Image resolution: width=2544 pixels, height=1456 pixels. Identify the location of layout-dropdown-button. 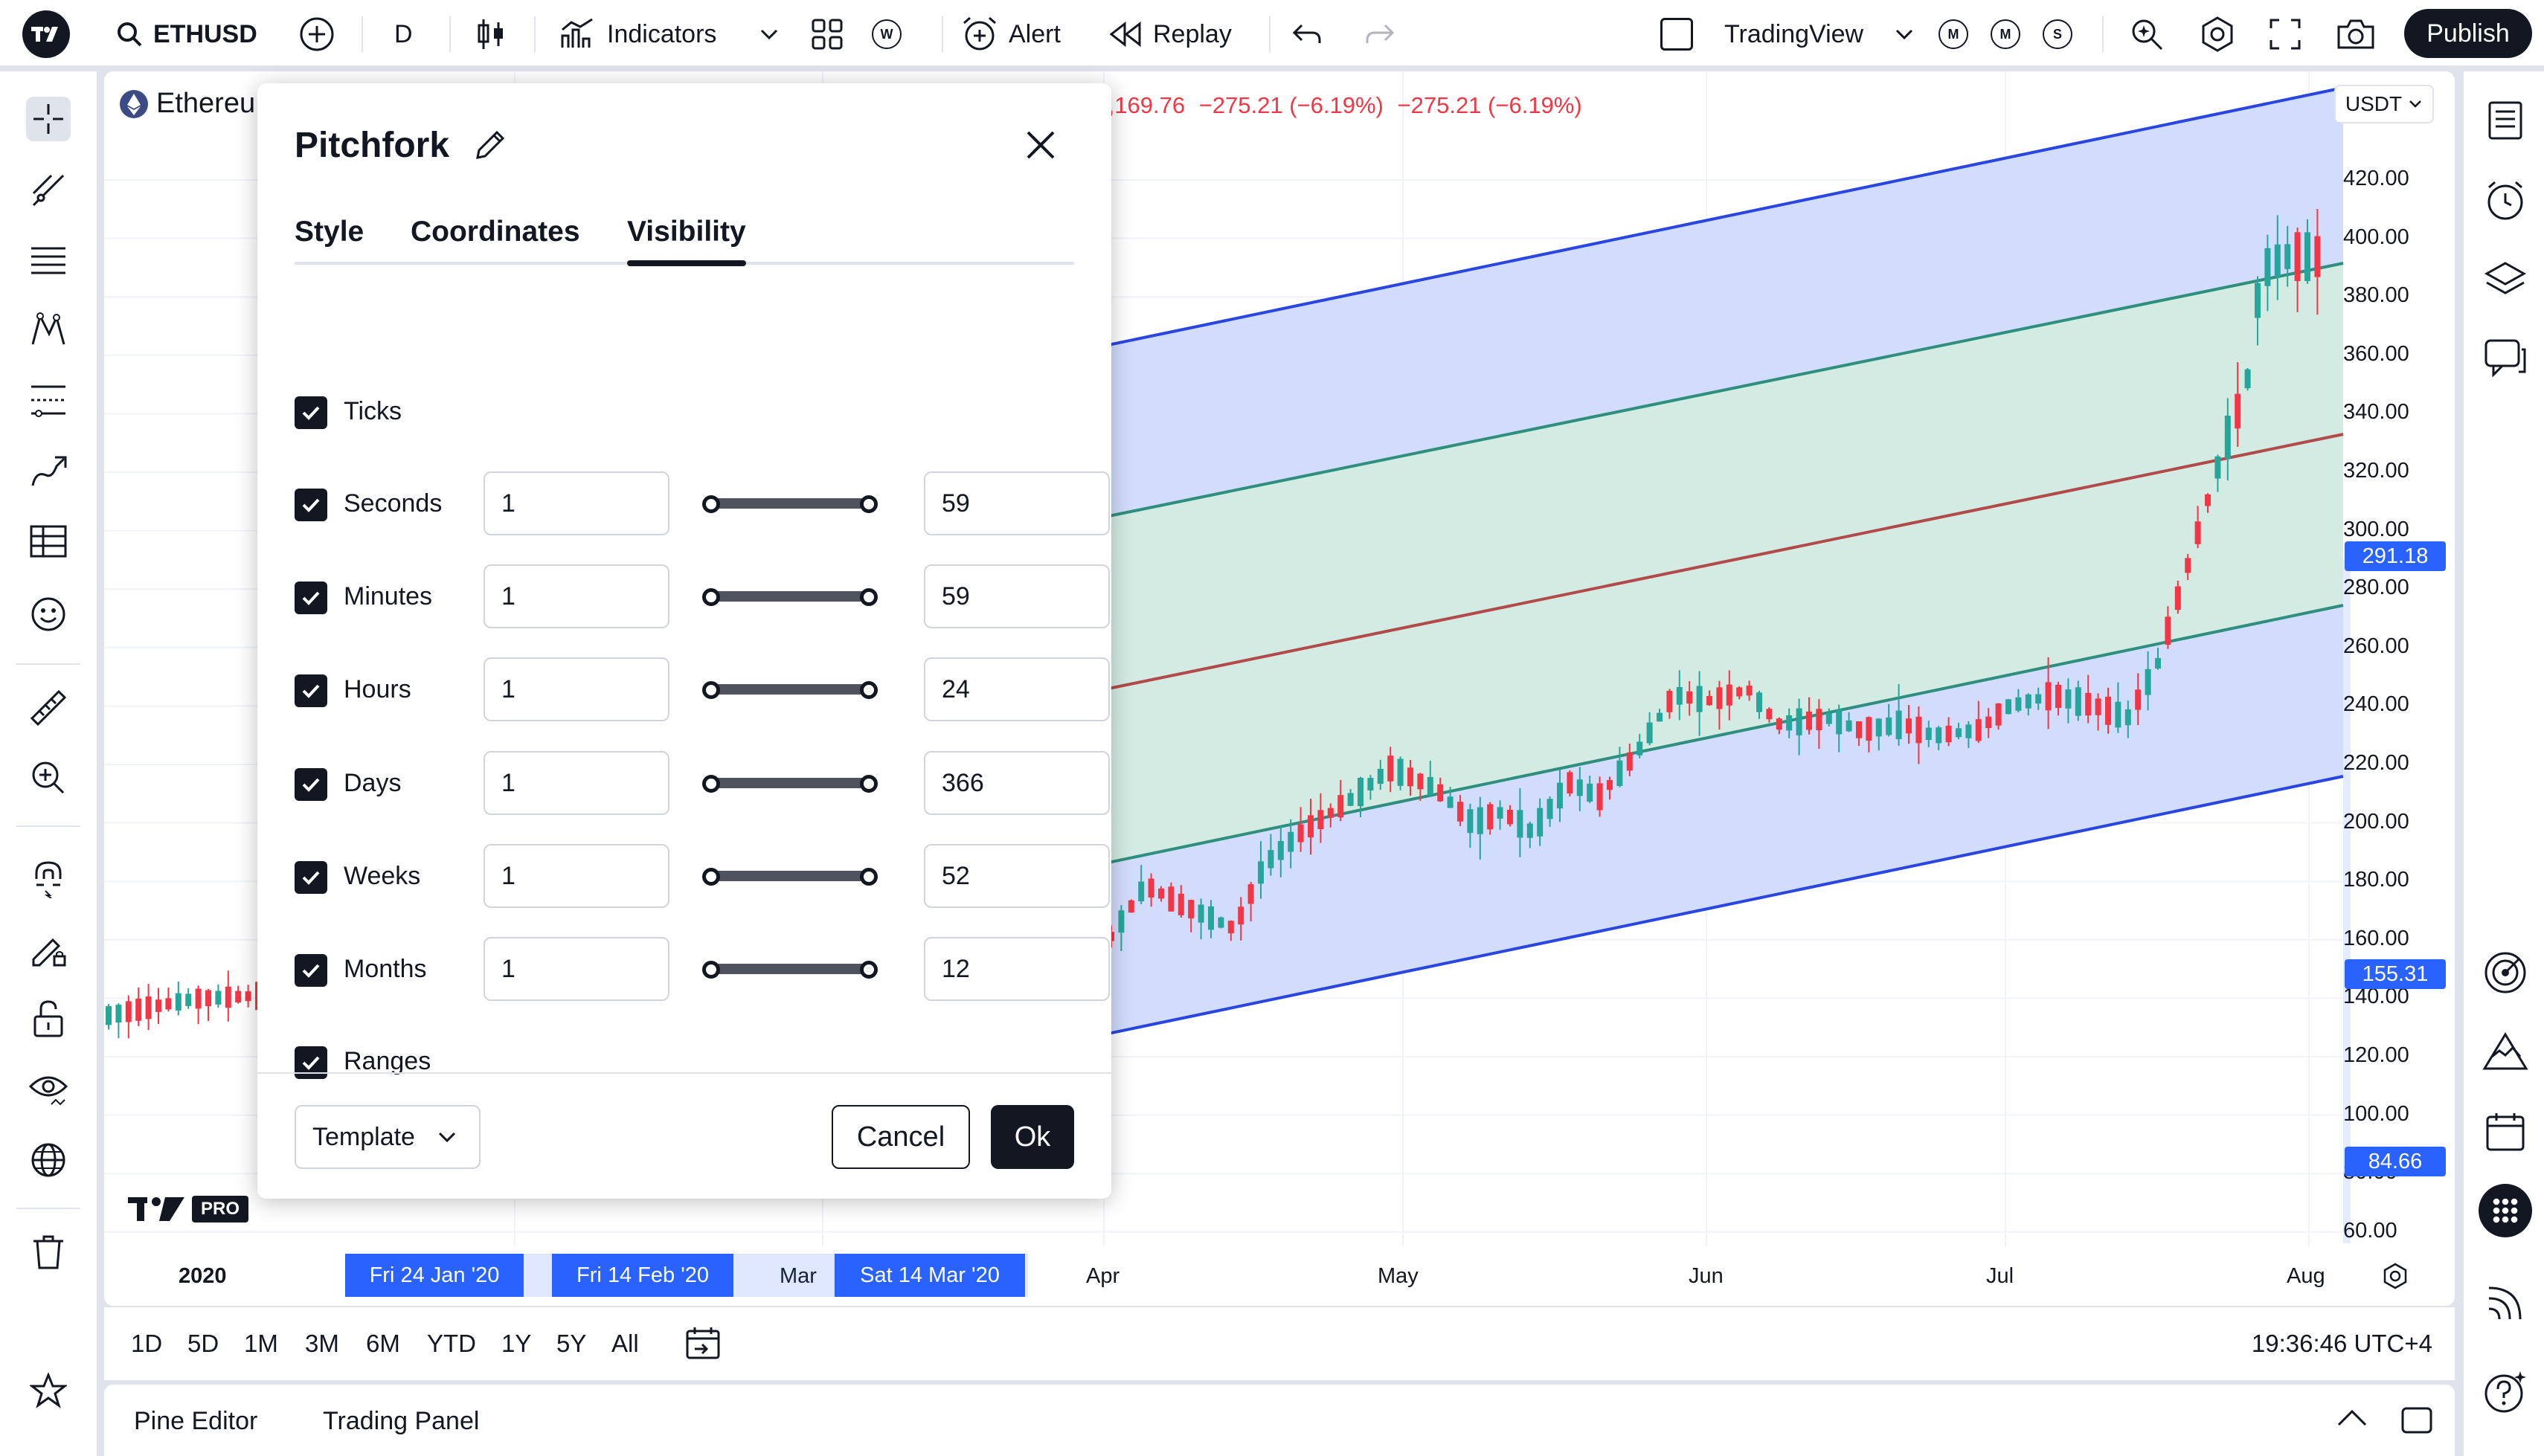
(1904, 34).